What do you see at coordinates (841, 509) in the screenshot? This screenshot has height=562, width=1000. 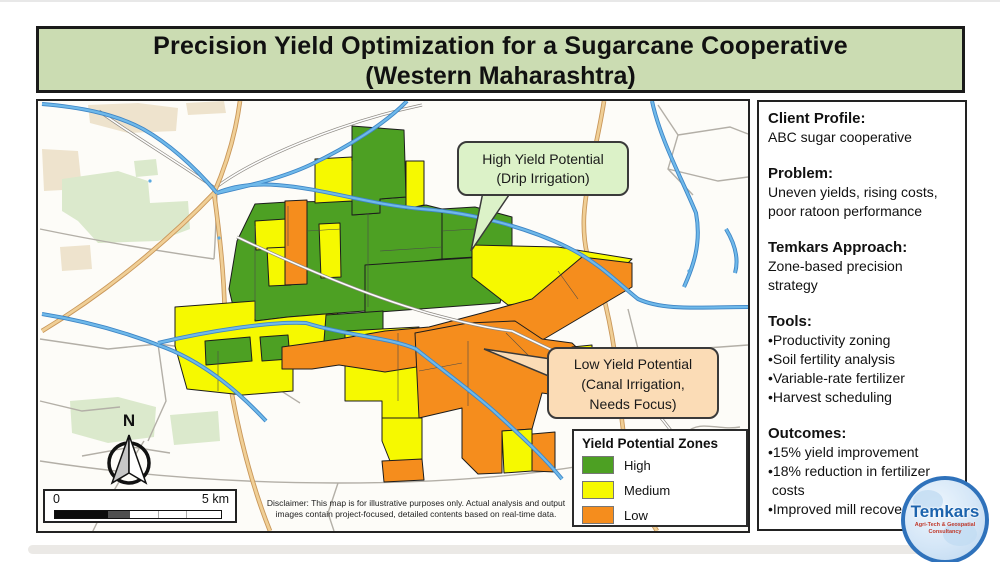 I see `section-line: •Improved mill recovery` at bounding box center [841, 509].